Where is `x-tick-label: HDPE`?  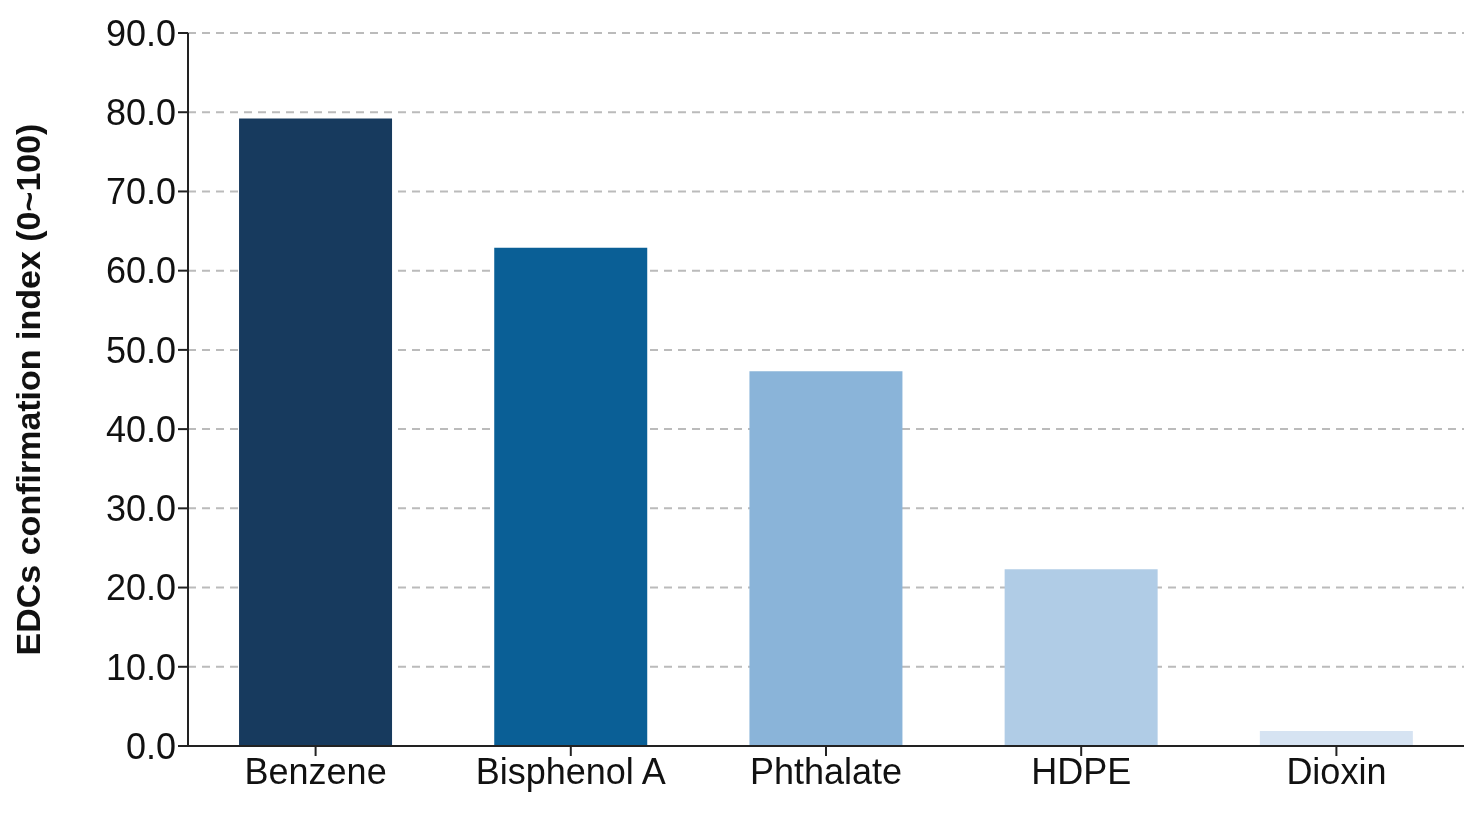
x-tick-label: HDPE is located at coordinates (1081, 771).